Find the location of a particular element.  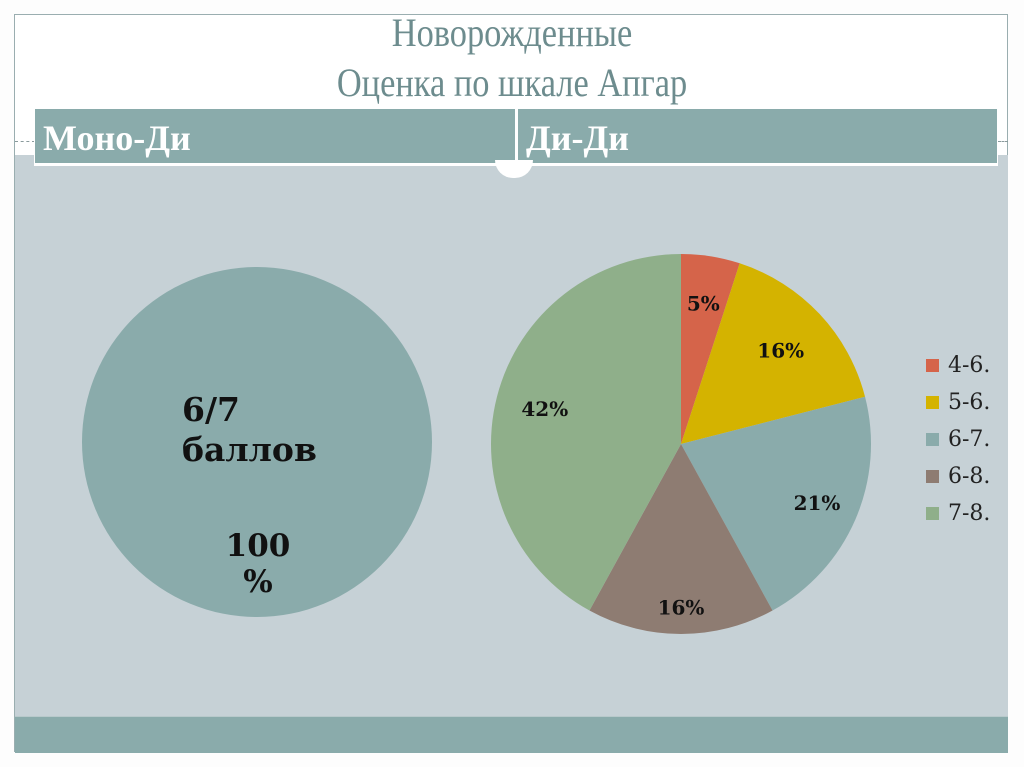

legend-label: 6-7. is located at coordinates (969, 439).